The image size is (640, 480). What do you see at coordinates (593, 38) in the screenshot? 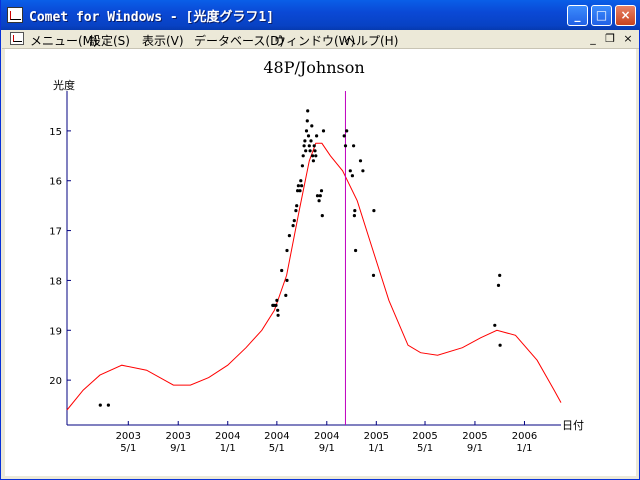
I see `mdi-minimize-button: _` at bounding box center [593, 38].